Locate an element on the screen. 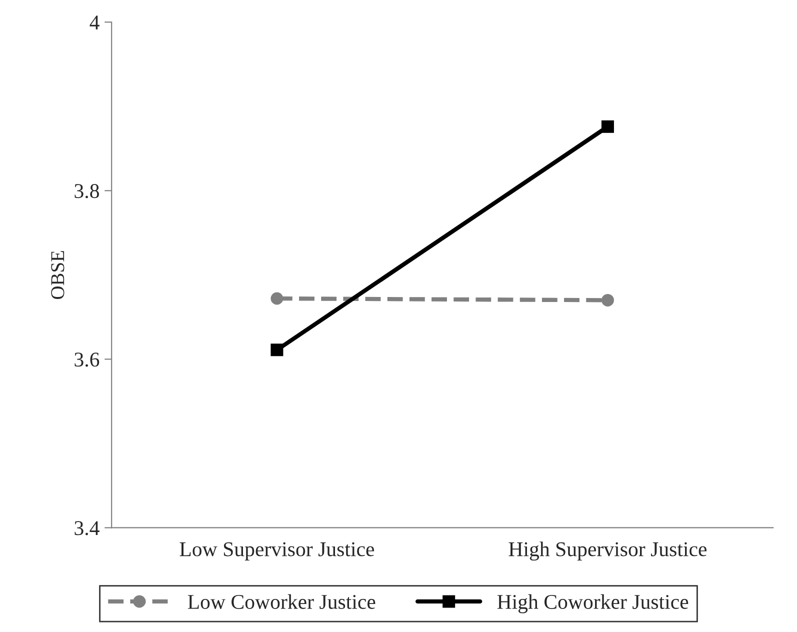  x-tick-label: High Supervisor Justice is located at coordinates (607, 551).